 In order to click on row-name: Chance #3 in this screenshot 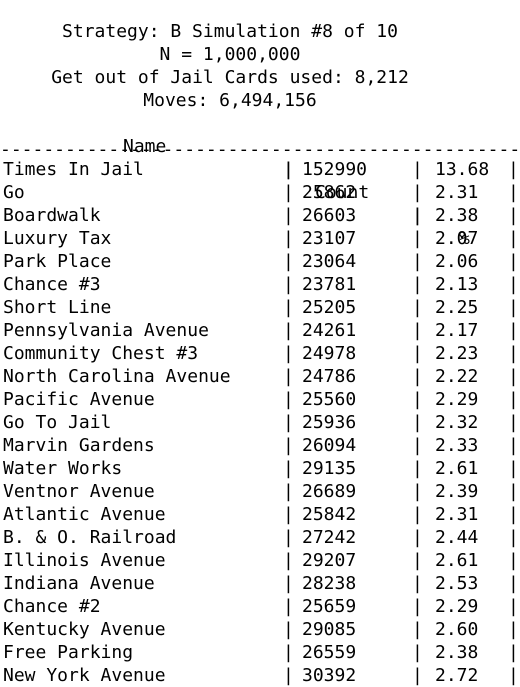, I will do `click(52, 284)`.